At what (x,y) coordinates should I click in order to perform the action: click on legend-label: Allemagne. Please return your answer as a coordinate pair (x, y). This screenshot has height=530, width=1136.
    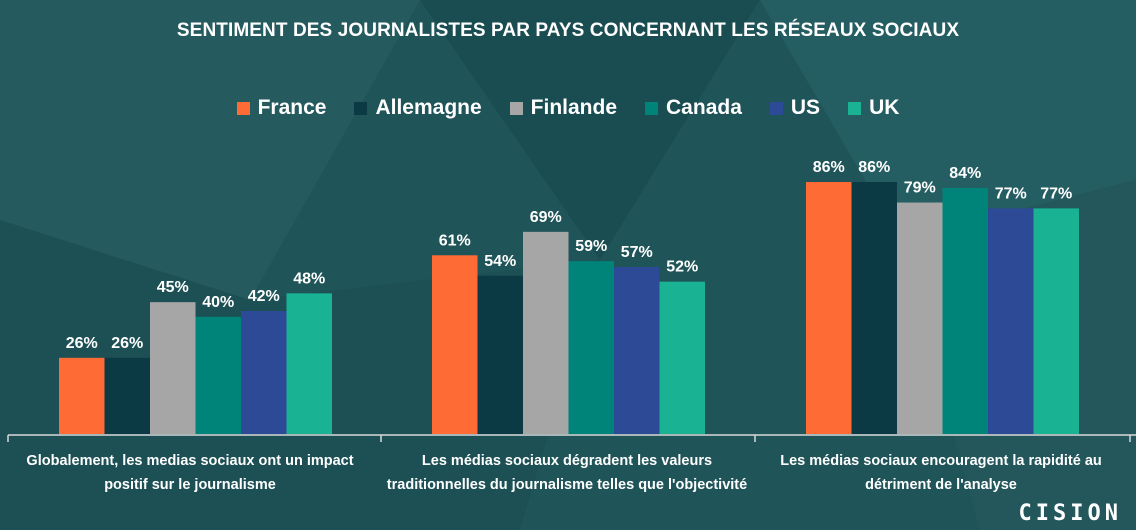
    Looking at the image, I should click on (428, 107).